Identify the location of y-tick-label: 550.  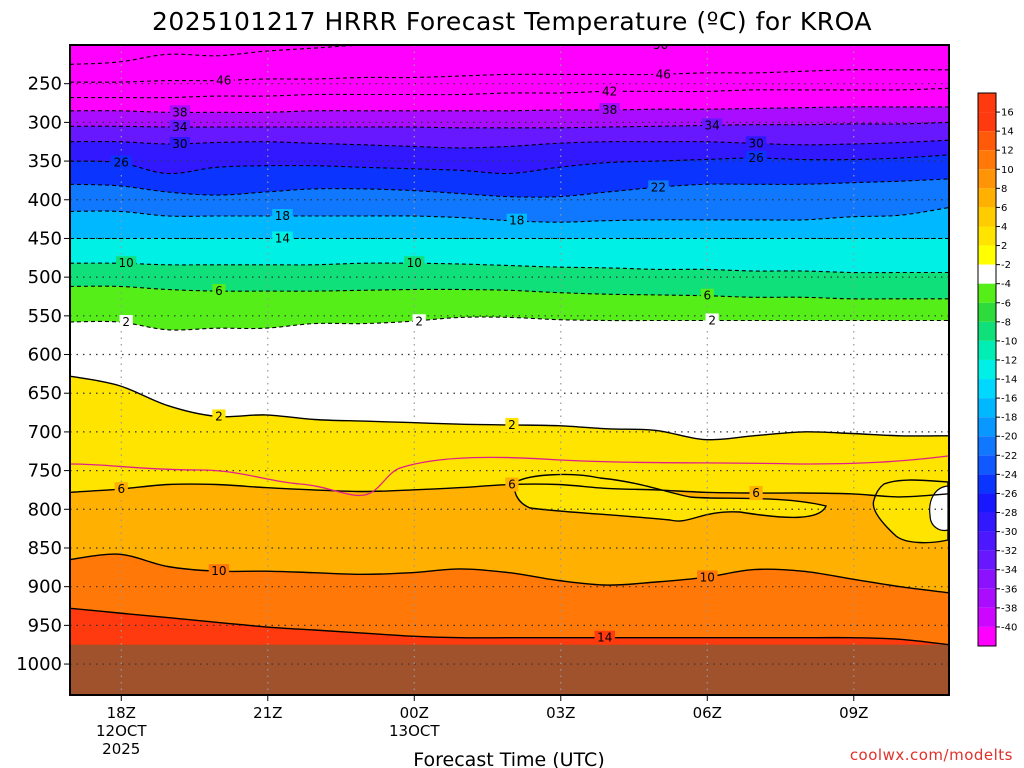
(45, 316).